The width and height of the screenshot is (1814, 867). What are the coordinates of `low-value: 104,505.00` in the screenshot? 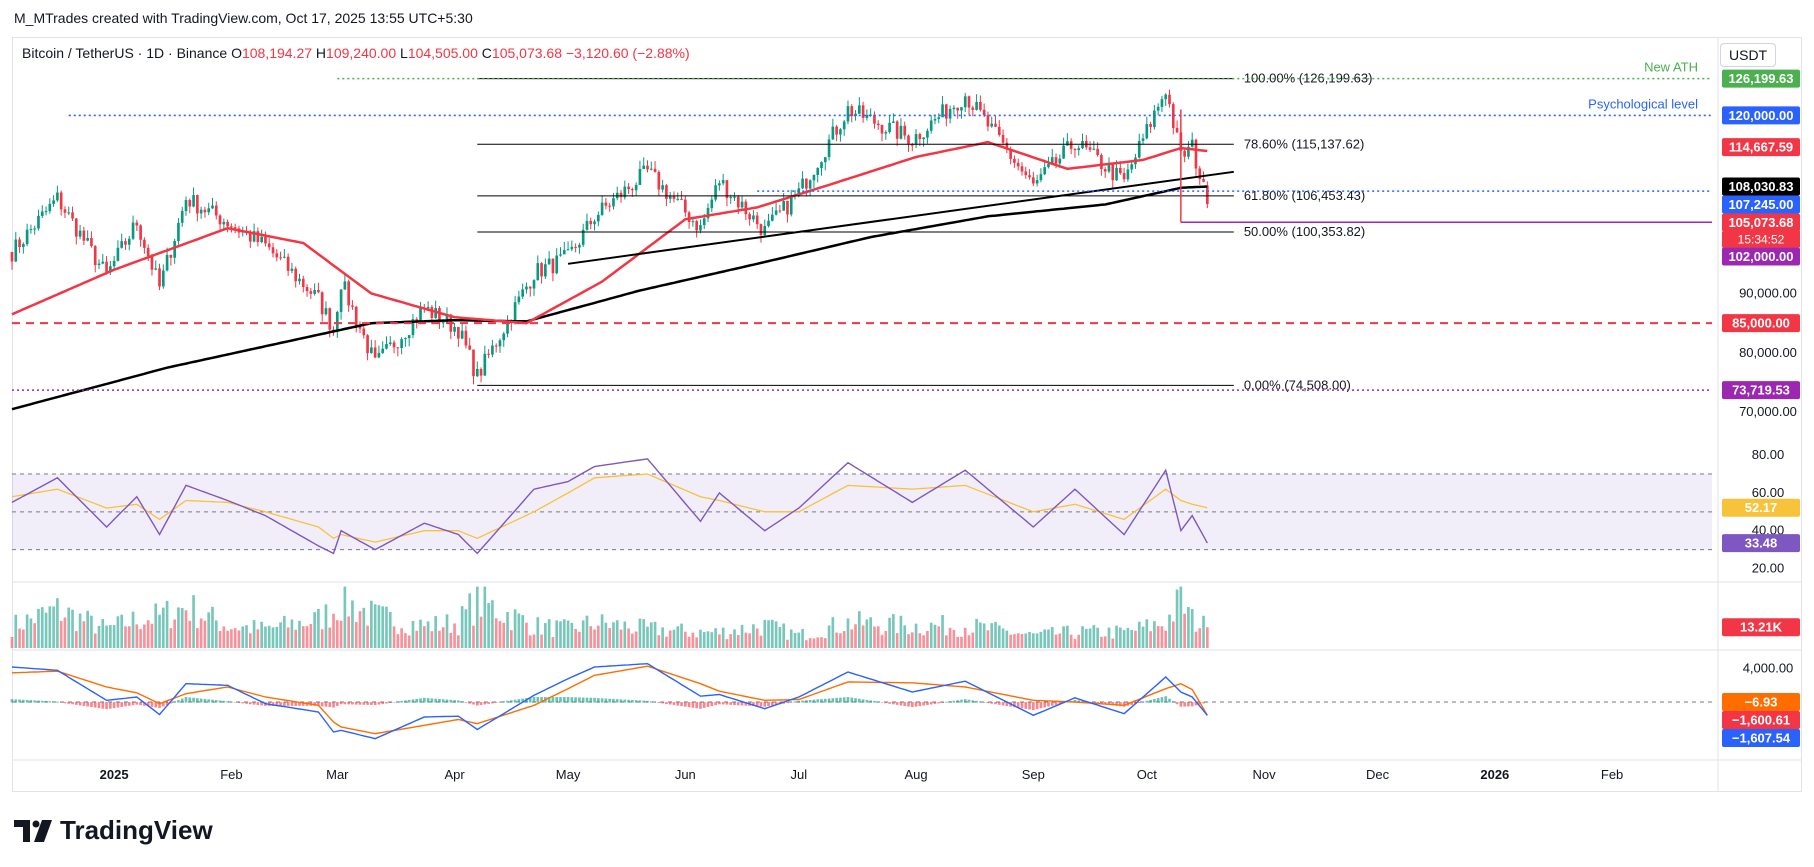 It's located at (442, 53).